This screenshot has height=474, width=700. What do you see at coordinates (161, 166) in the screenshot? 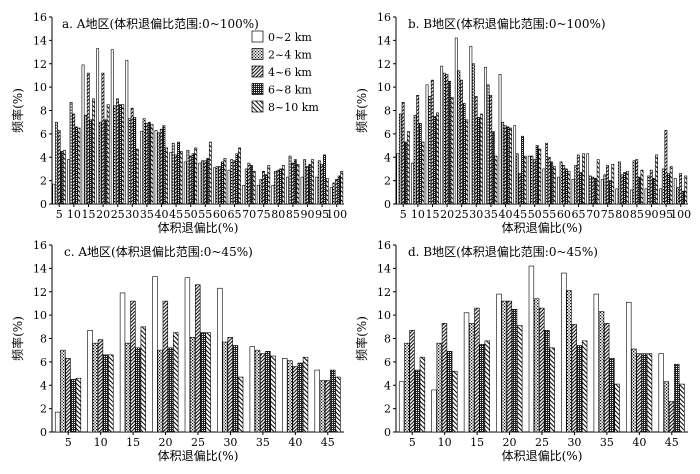
I see `bar-a-s2-c7` at bounding box center [161, 166].